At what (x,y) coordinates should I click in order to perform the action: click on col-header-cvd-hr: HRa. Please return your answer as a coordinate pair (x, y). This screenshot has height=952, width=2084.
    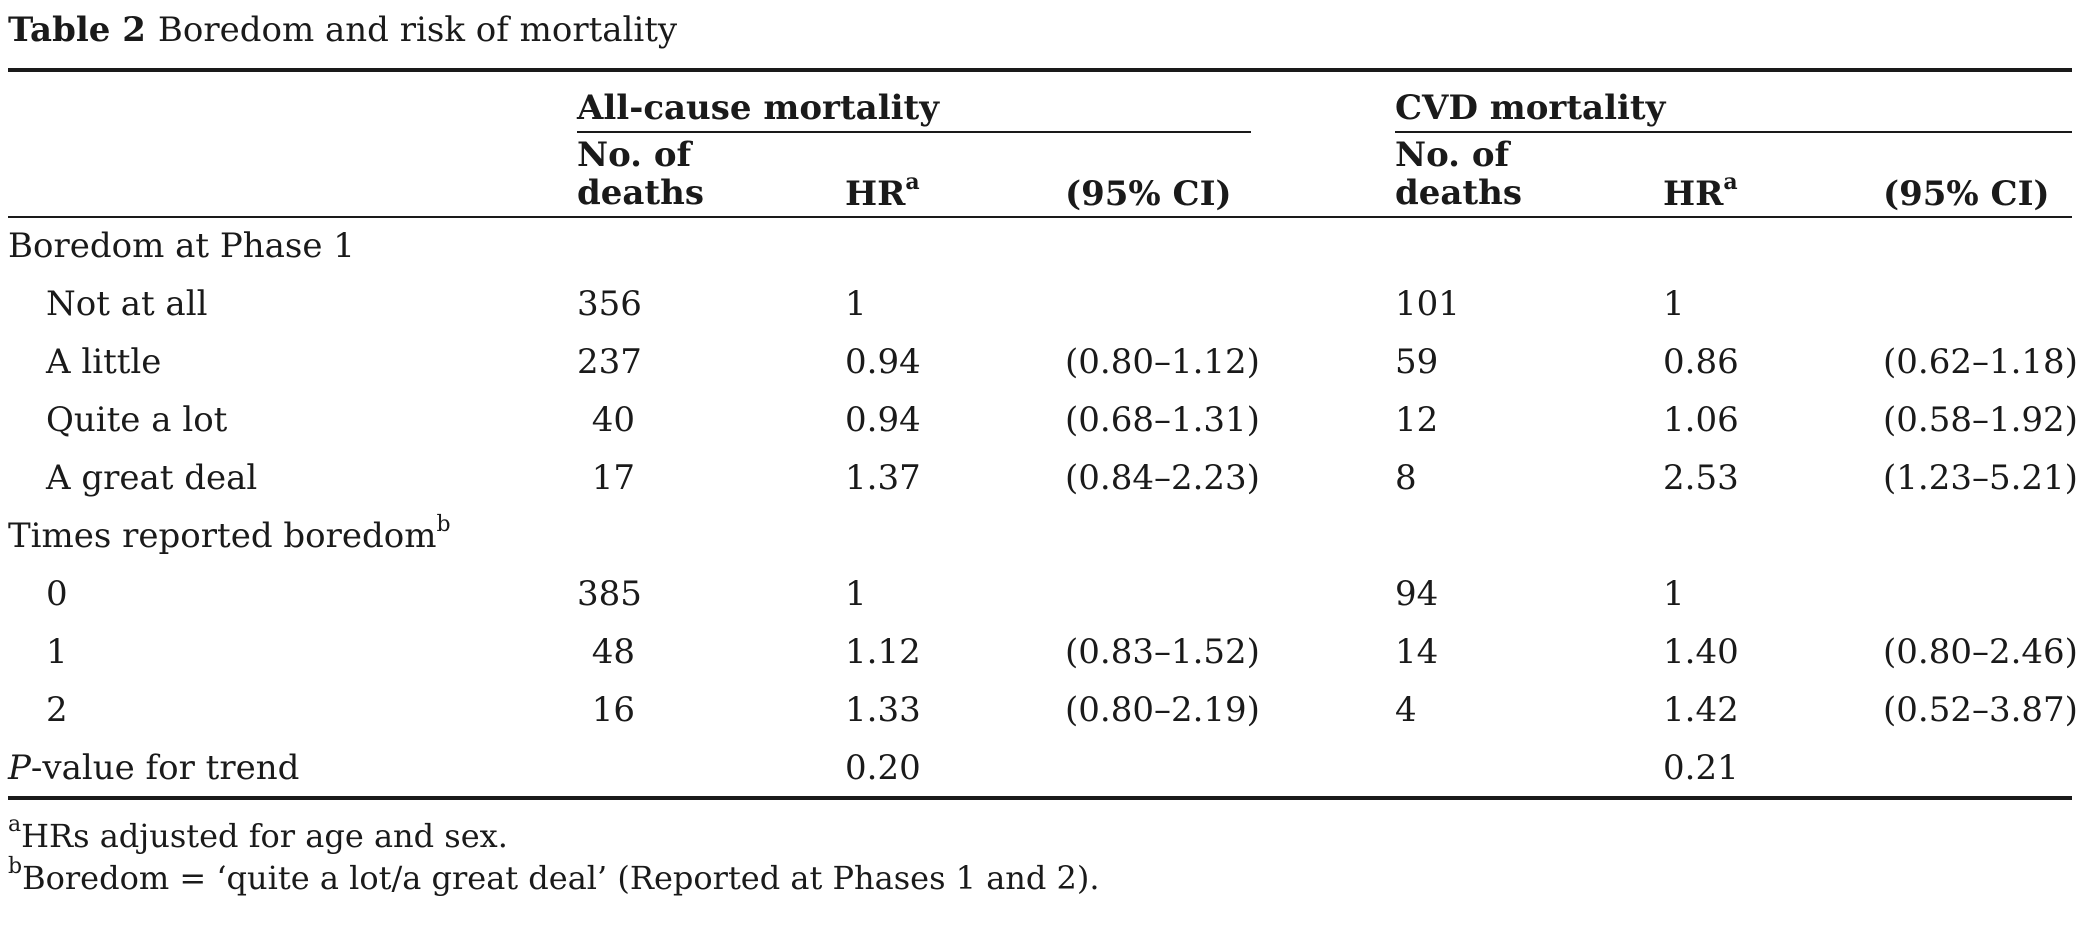
    Looking at the image, I should click on (1700, 192).